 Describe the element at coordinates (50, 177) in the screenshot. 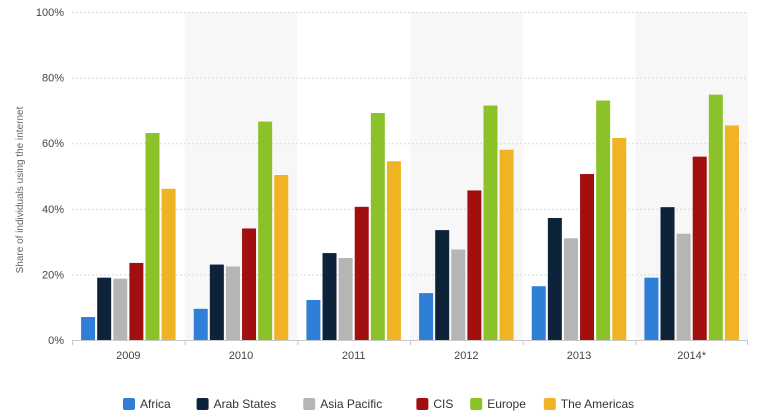

I see `y-axis-ticks: 0% 20% 40% 60% 80% 100%` at that location.